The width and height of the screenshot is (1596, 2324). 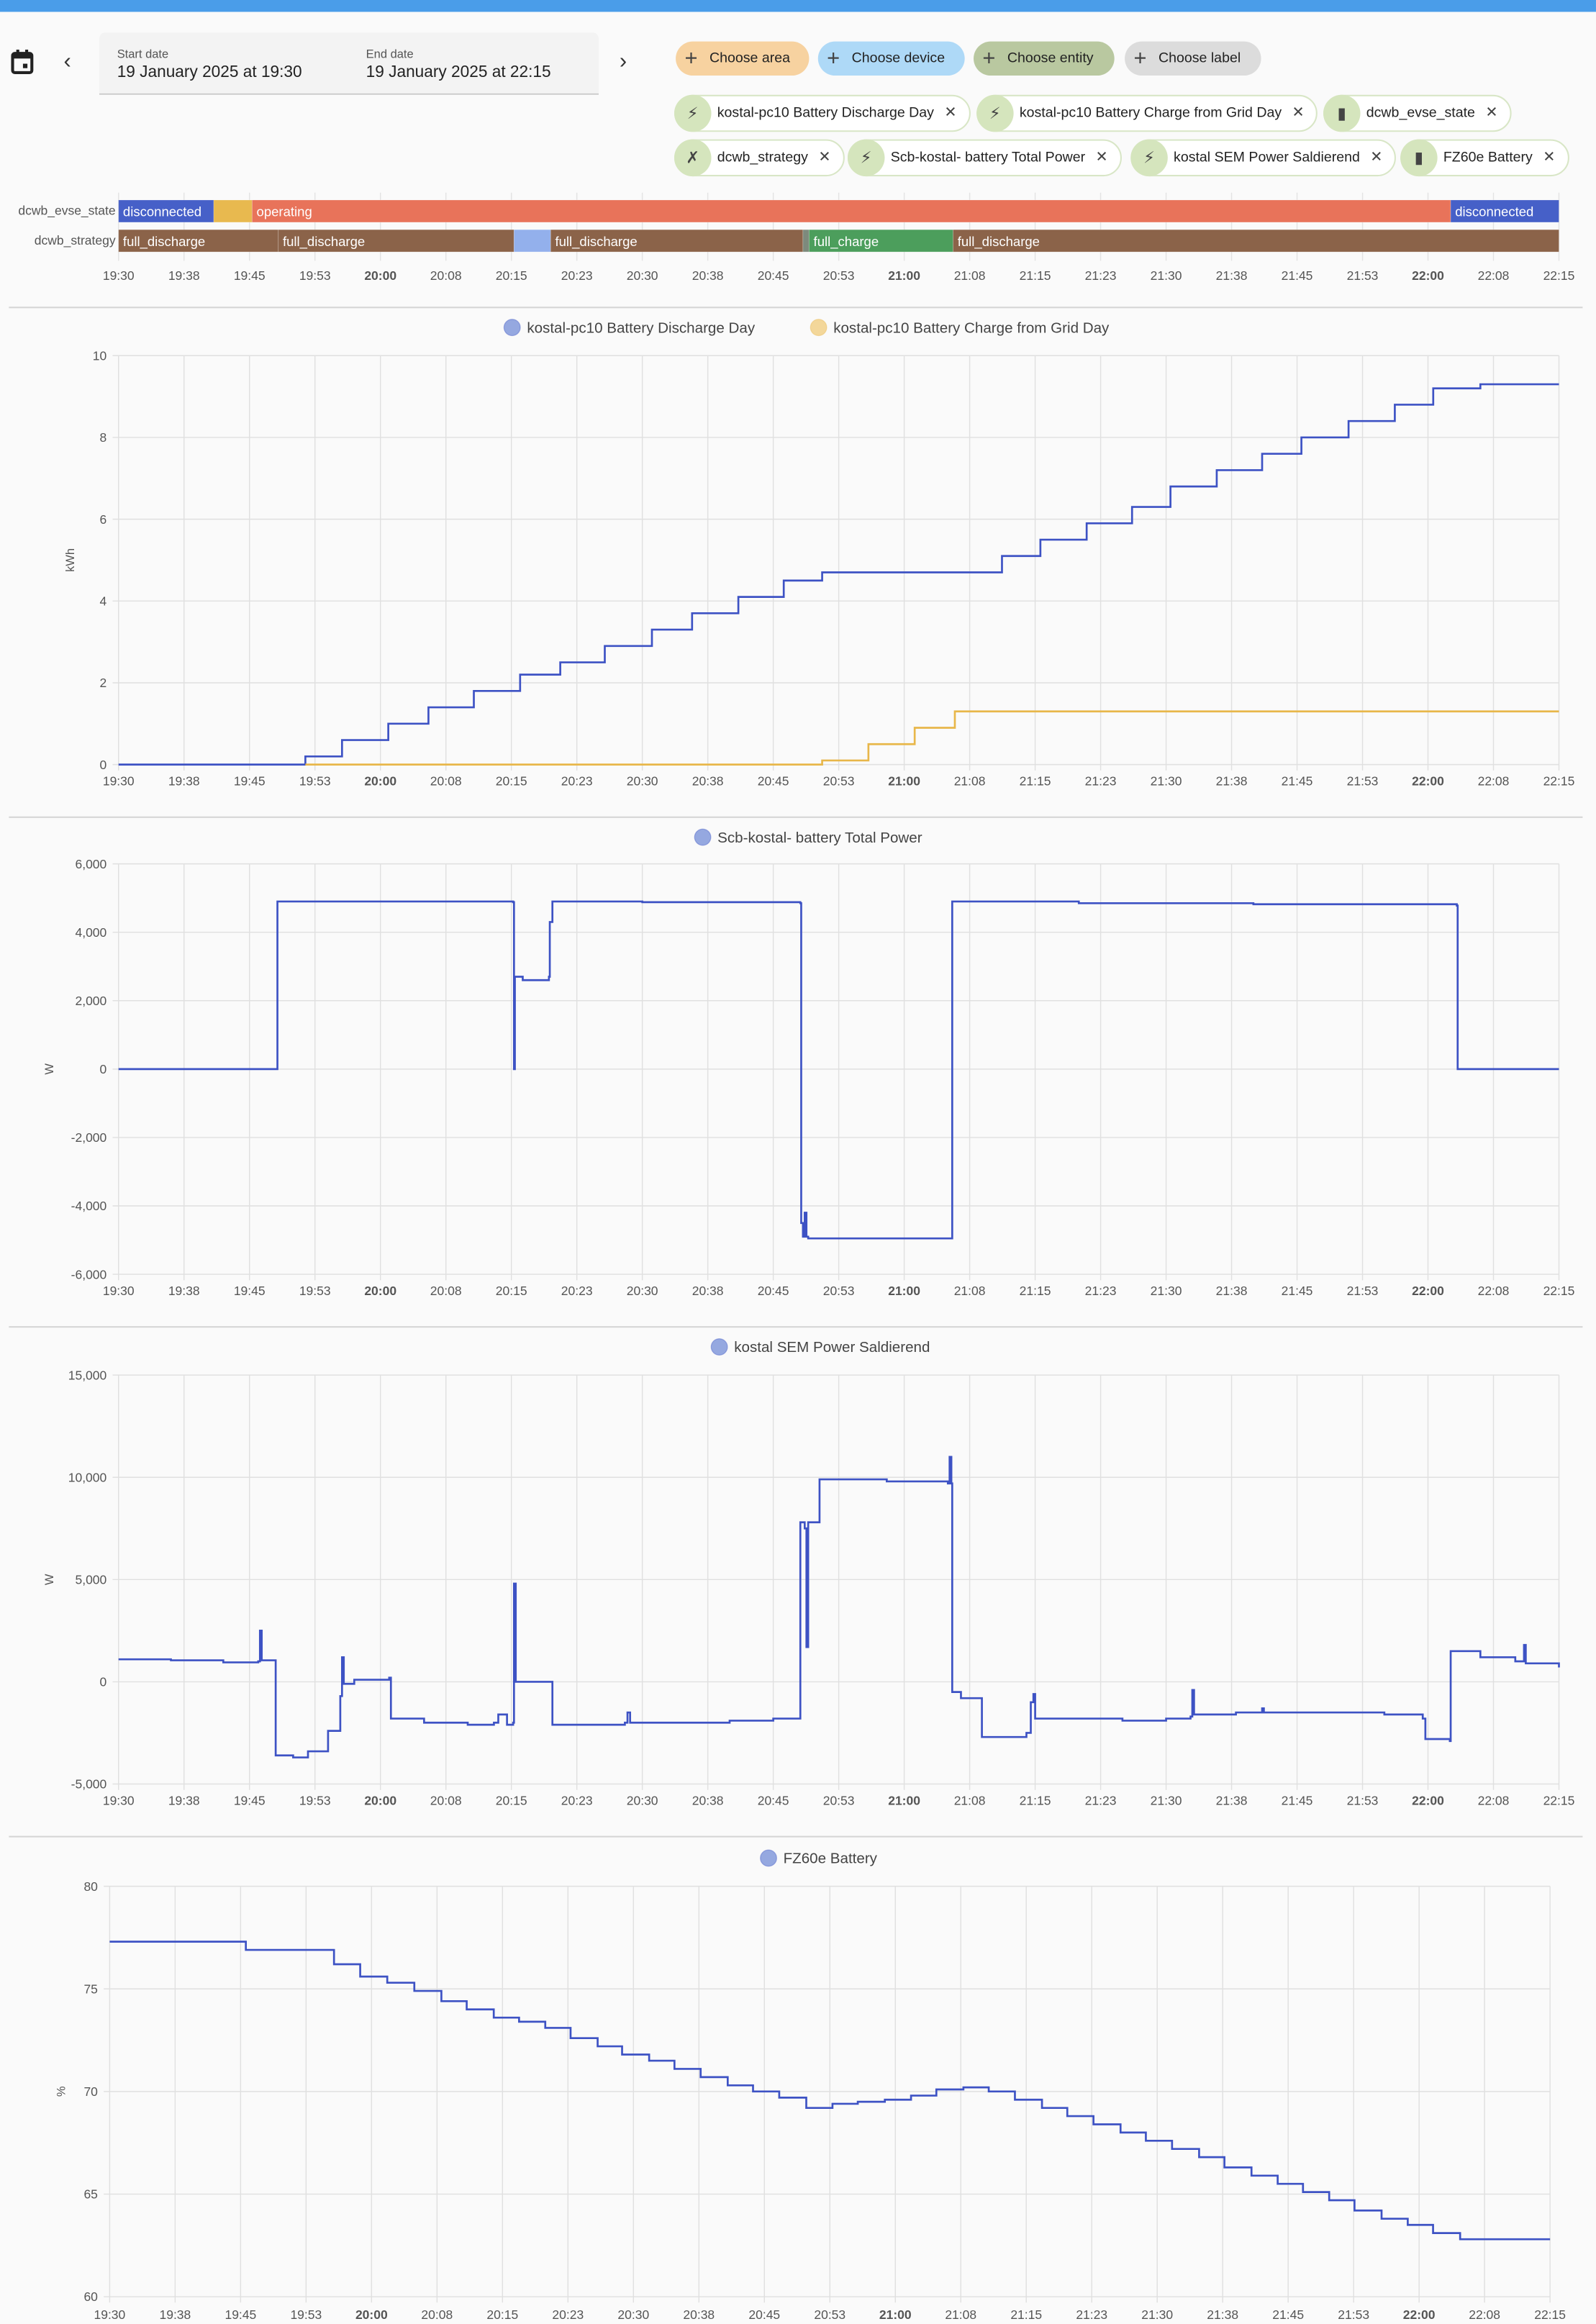 I want to click on x-tick-label: 21:00, so click(x=904, y=1800).